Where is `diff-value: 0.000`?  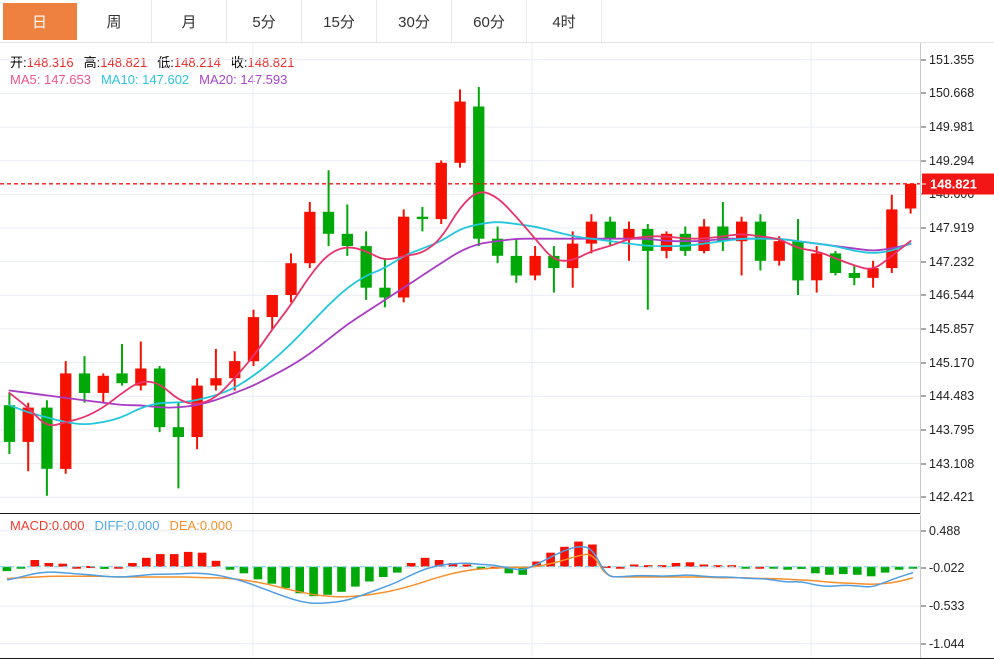 diff-value: 0.000 is located at coordinates (143, 525).